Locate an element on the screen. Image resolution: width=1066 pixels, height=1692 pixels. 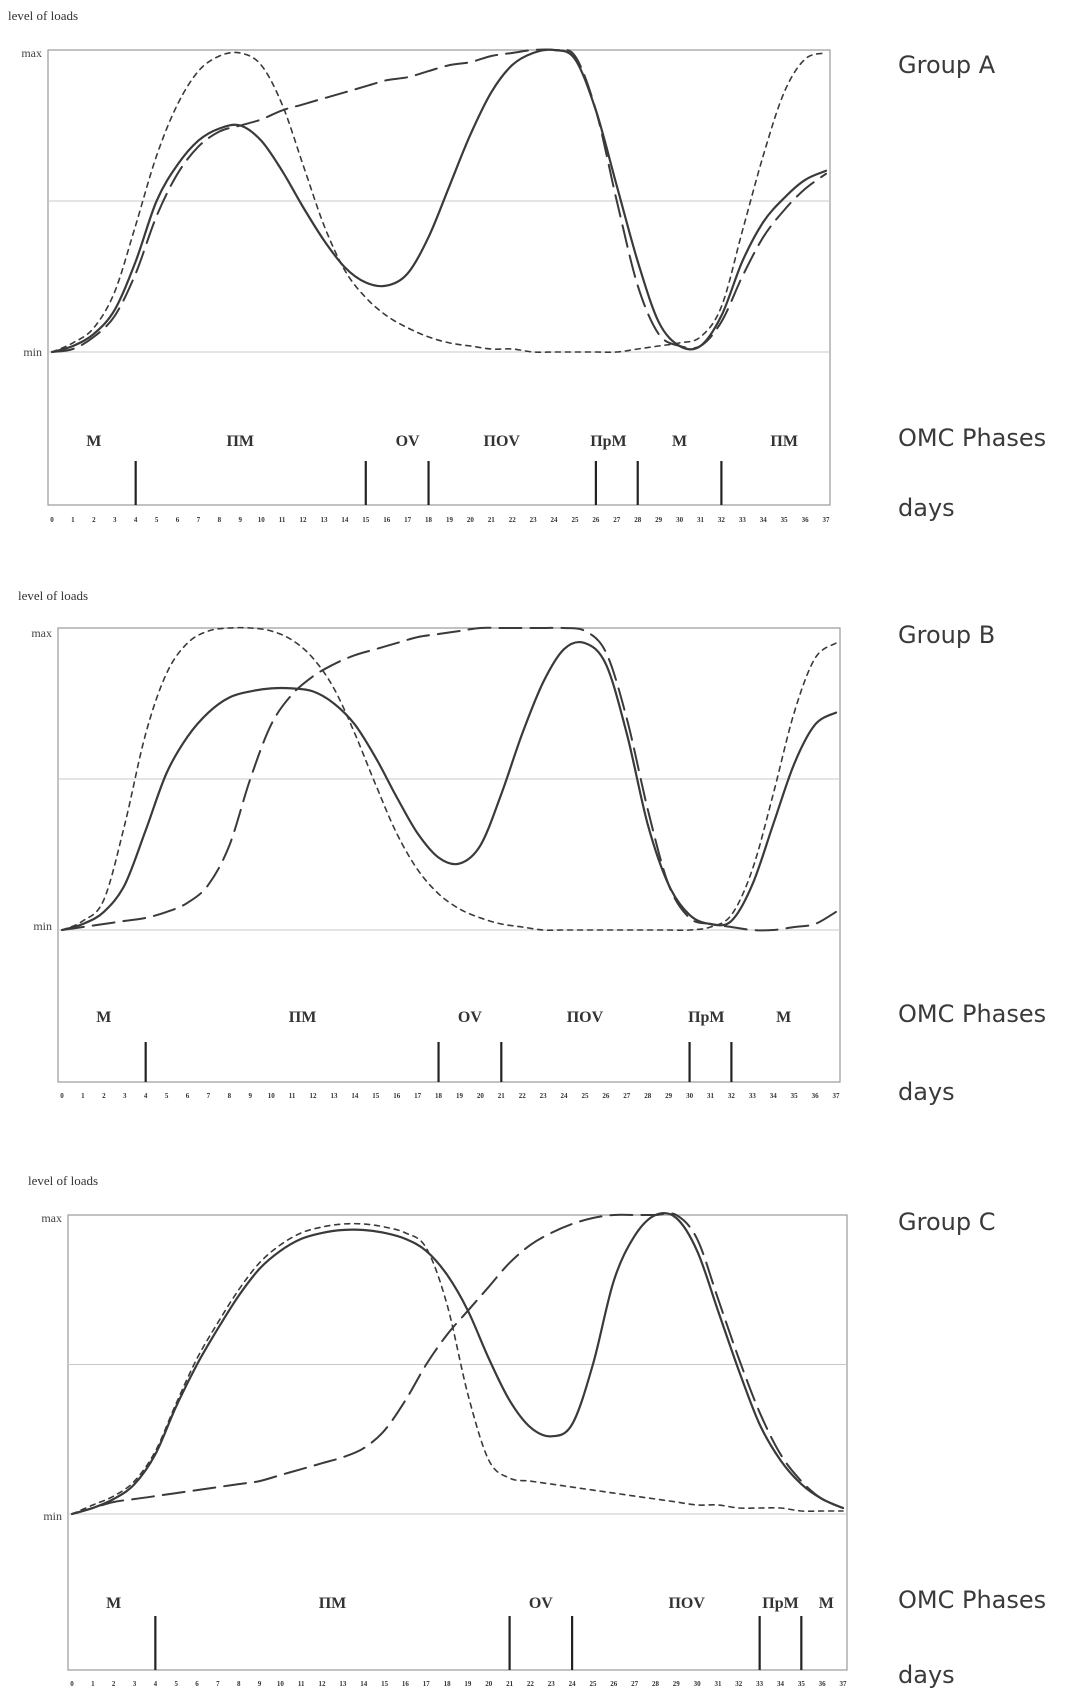
x-tick-label: 6 is located at coordinates (178, 520).